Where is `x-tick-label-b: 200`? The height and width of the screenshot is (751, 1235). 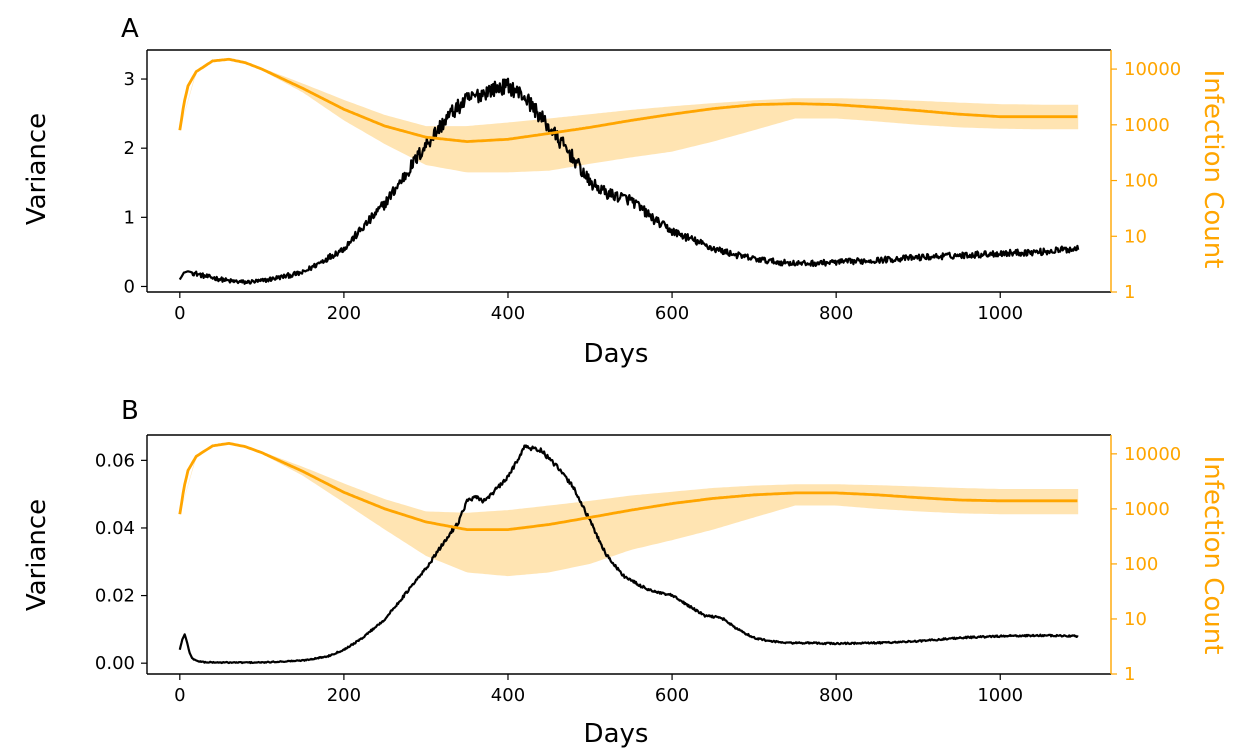
x-tick-label-b: 200 is located at coordinates (344, 695).